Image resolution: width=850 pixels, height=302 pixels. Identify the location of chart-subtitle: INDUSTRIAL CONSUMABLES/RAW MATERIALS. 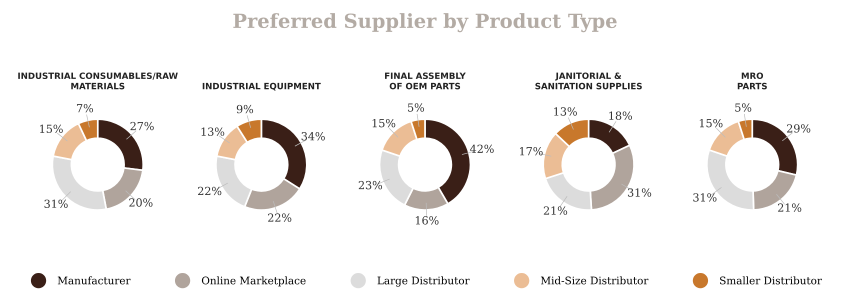
(98, 81).